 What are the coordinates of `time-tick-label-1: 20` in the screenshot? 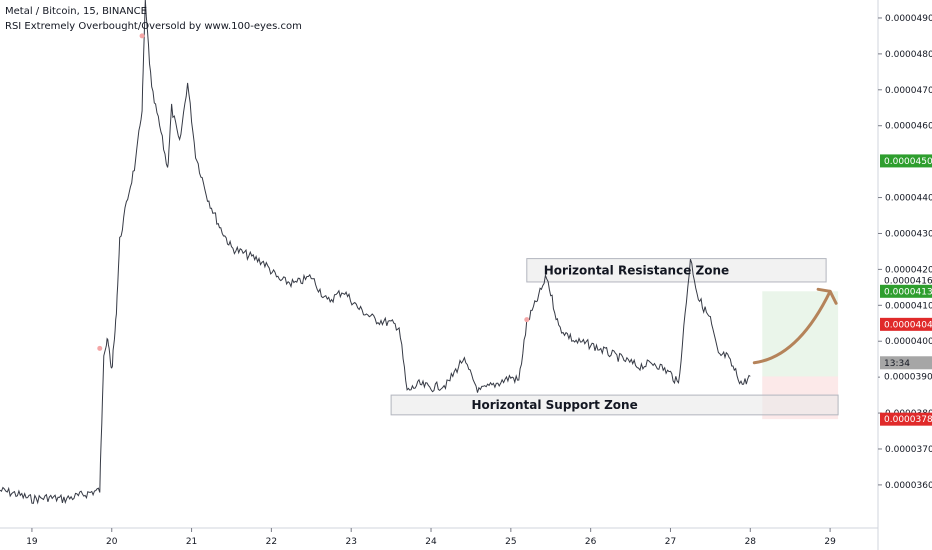 It's located at (112, 542).